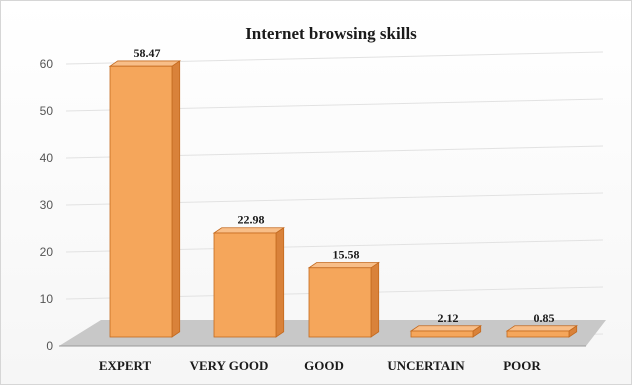  Describe the element at coordinates (251, 220) in the screenshot. I see `data-label: 22.98` at that location.